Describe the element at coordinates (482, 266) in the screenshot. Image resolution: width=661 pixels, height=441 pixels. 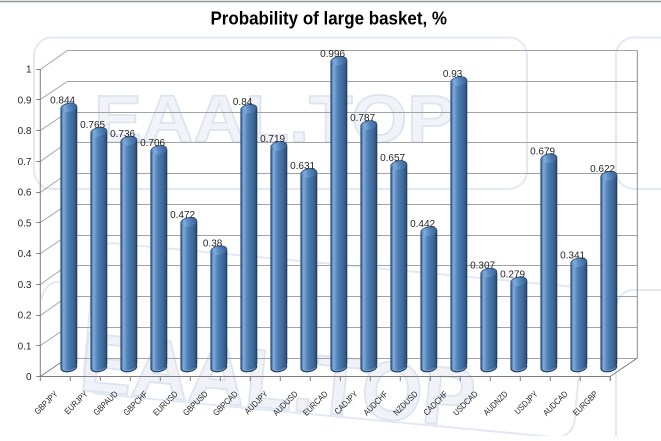
I see `svg-text: 0.307` at that location.